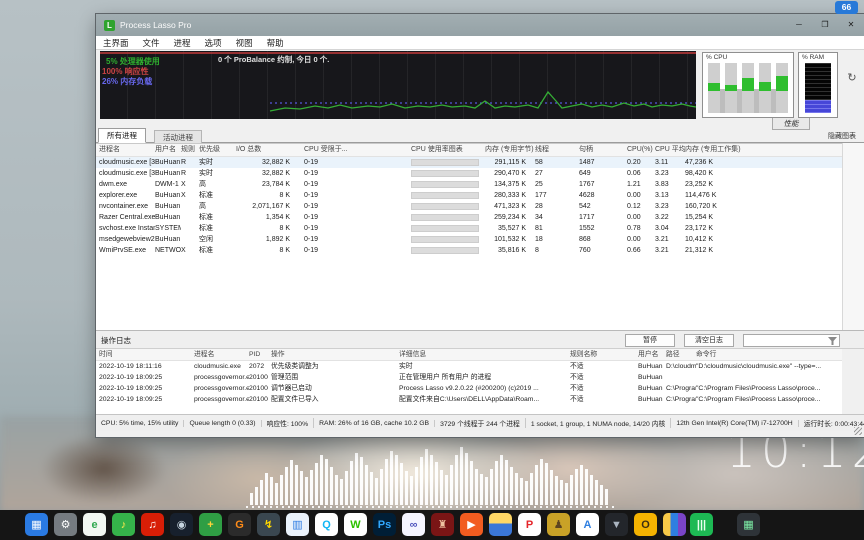 This screenshot has width=864, height=540. I want to click on maximize-button: ❒, so click(825, 24).